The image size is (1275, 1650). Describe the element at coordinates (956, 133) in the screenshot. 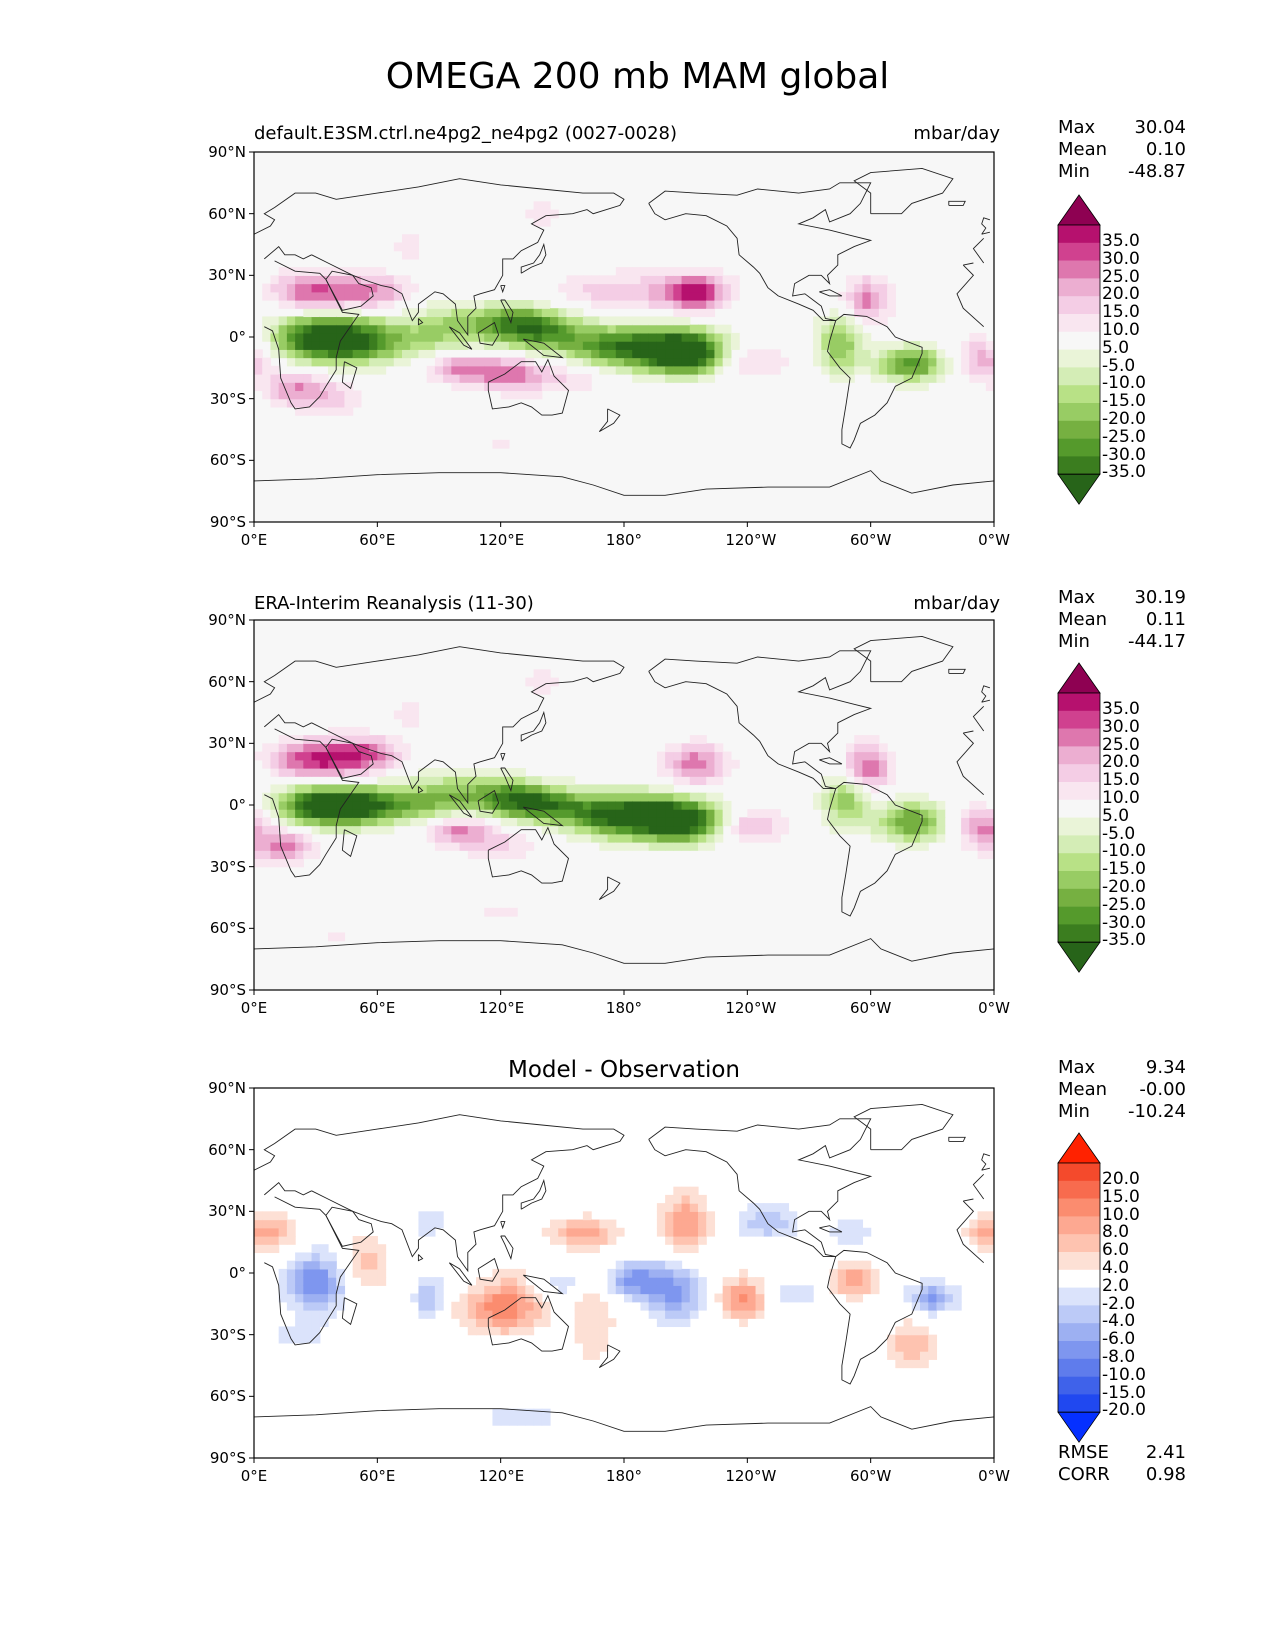

I see `panel-model-units: mbar/day` at that location.